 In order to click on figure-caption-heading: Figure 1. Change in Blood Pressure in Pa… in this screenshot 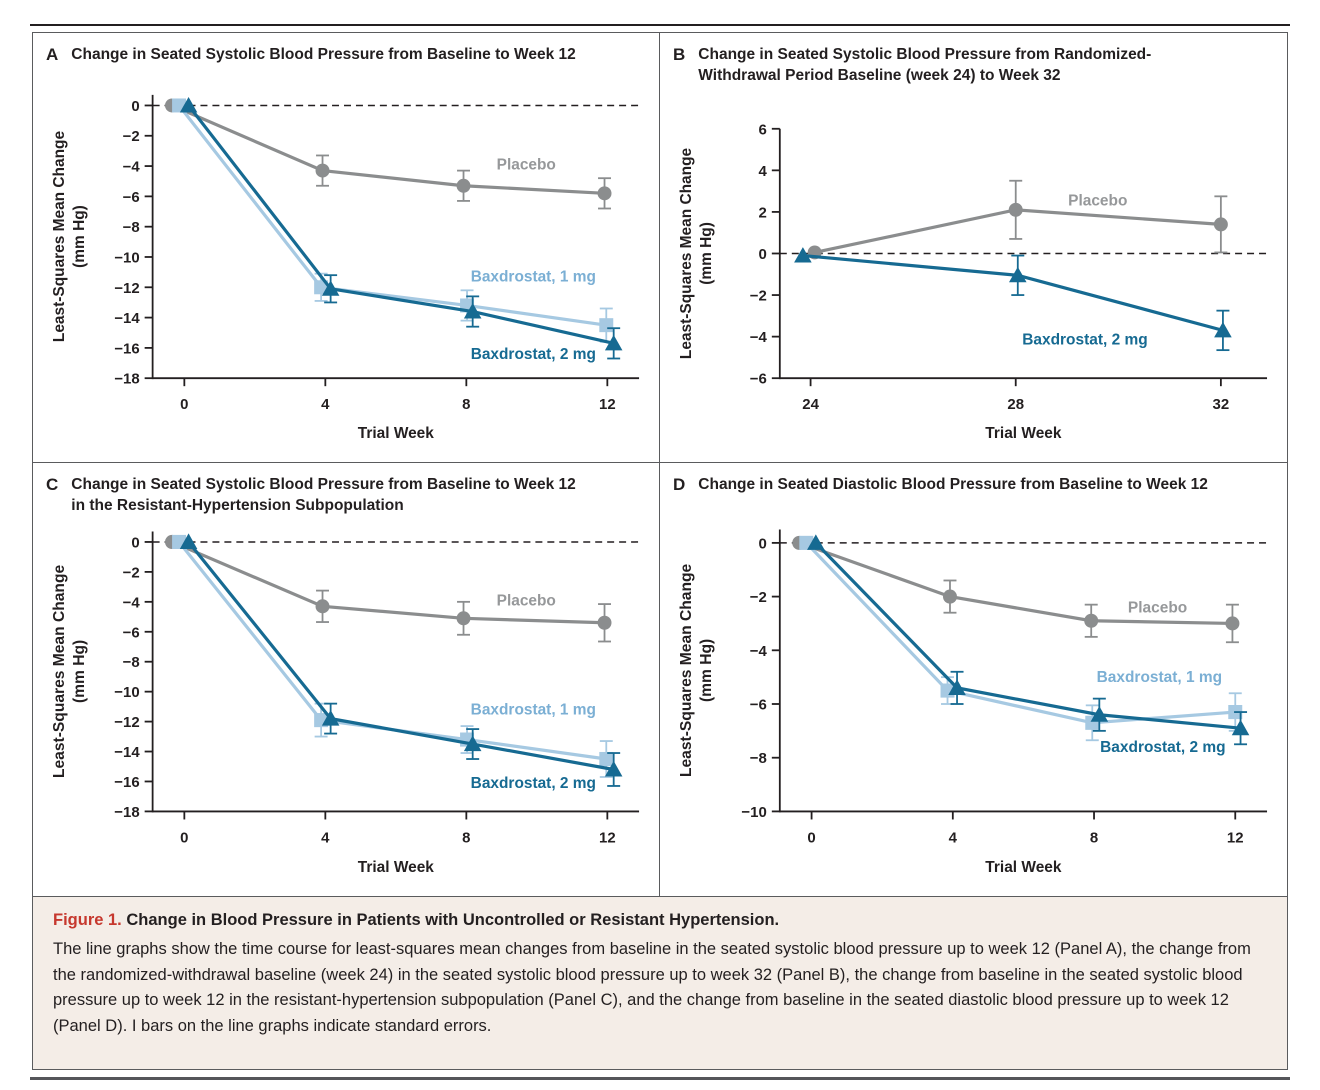, I will do `click(660, 920)`.